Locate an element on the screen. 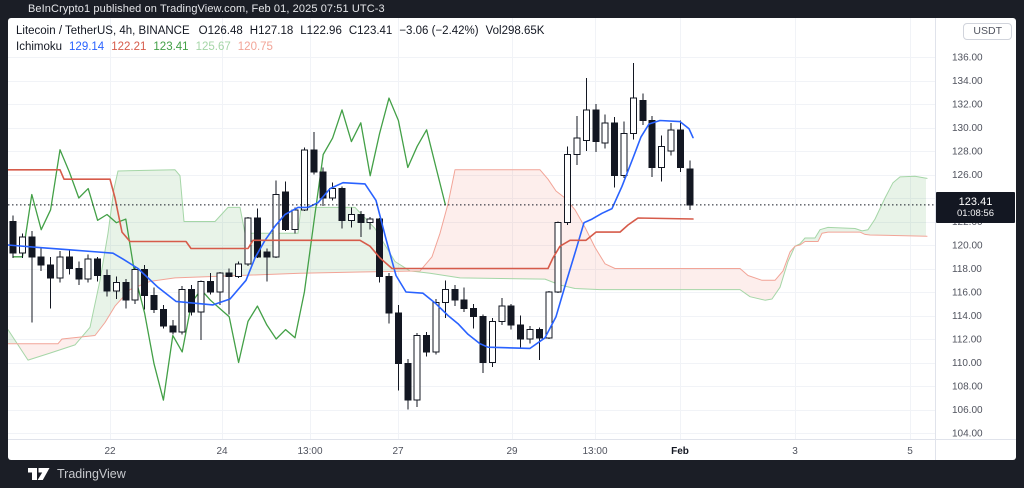 This screenshot has height=488, width=1024. price-tick-label: 136.00 is located at coordinates (967, 58).